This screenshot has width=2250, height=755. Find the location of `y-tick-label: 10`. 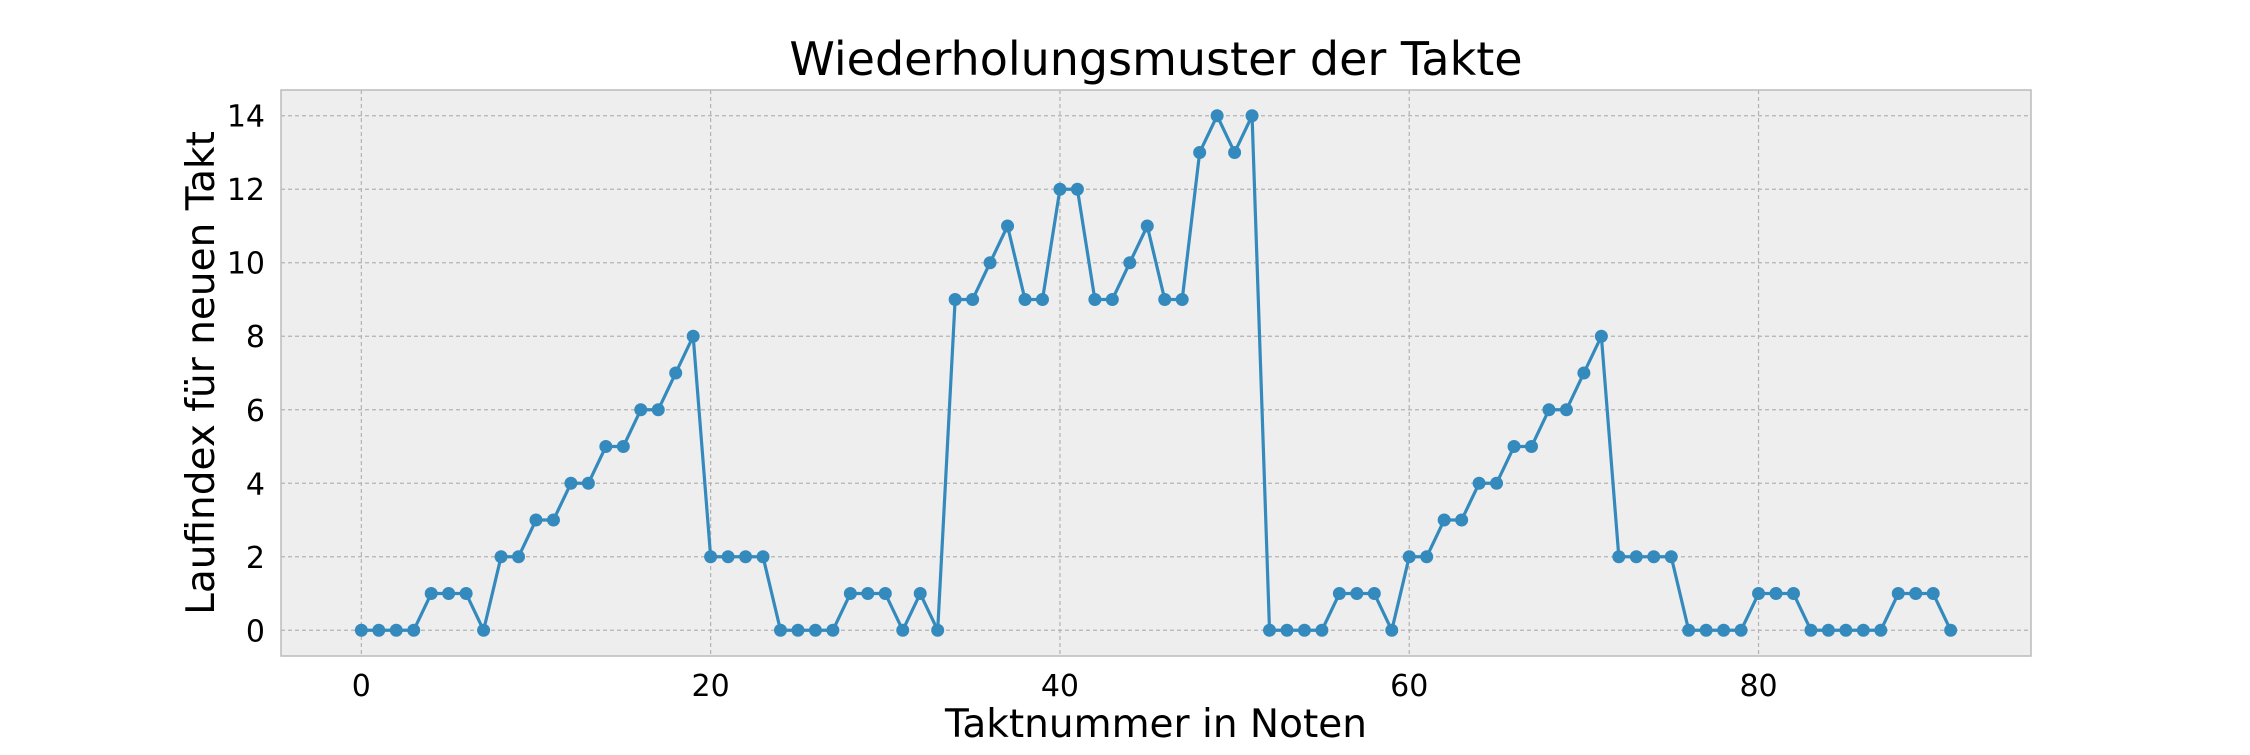

y-tick-label: 10 is located at coordinates (246, 264).